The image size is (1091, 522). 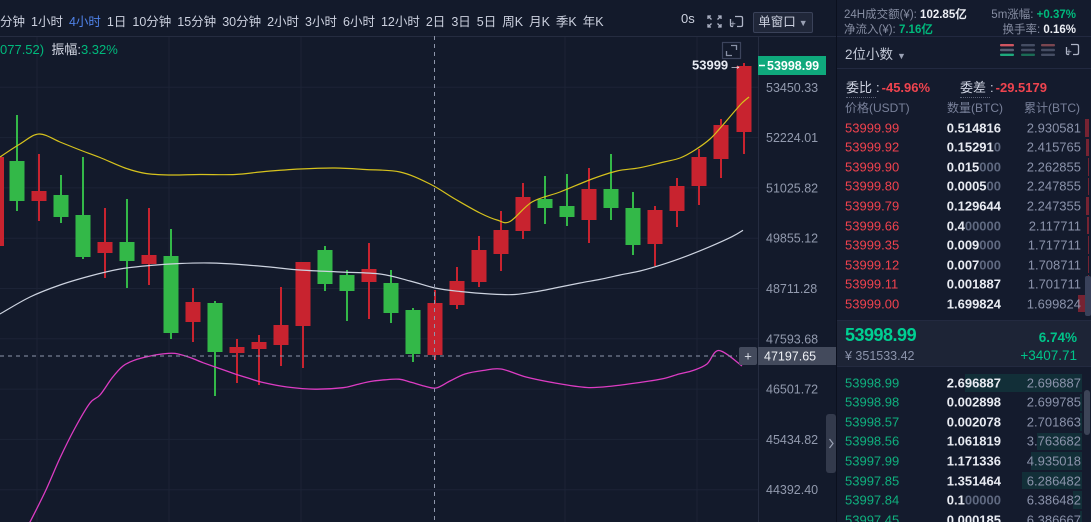 What do you see at coordinates (791, 289) in the screenshot?
I see `svg-text: 48711.28` at bounding box center [791, 289].